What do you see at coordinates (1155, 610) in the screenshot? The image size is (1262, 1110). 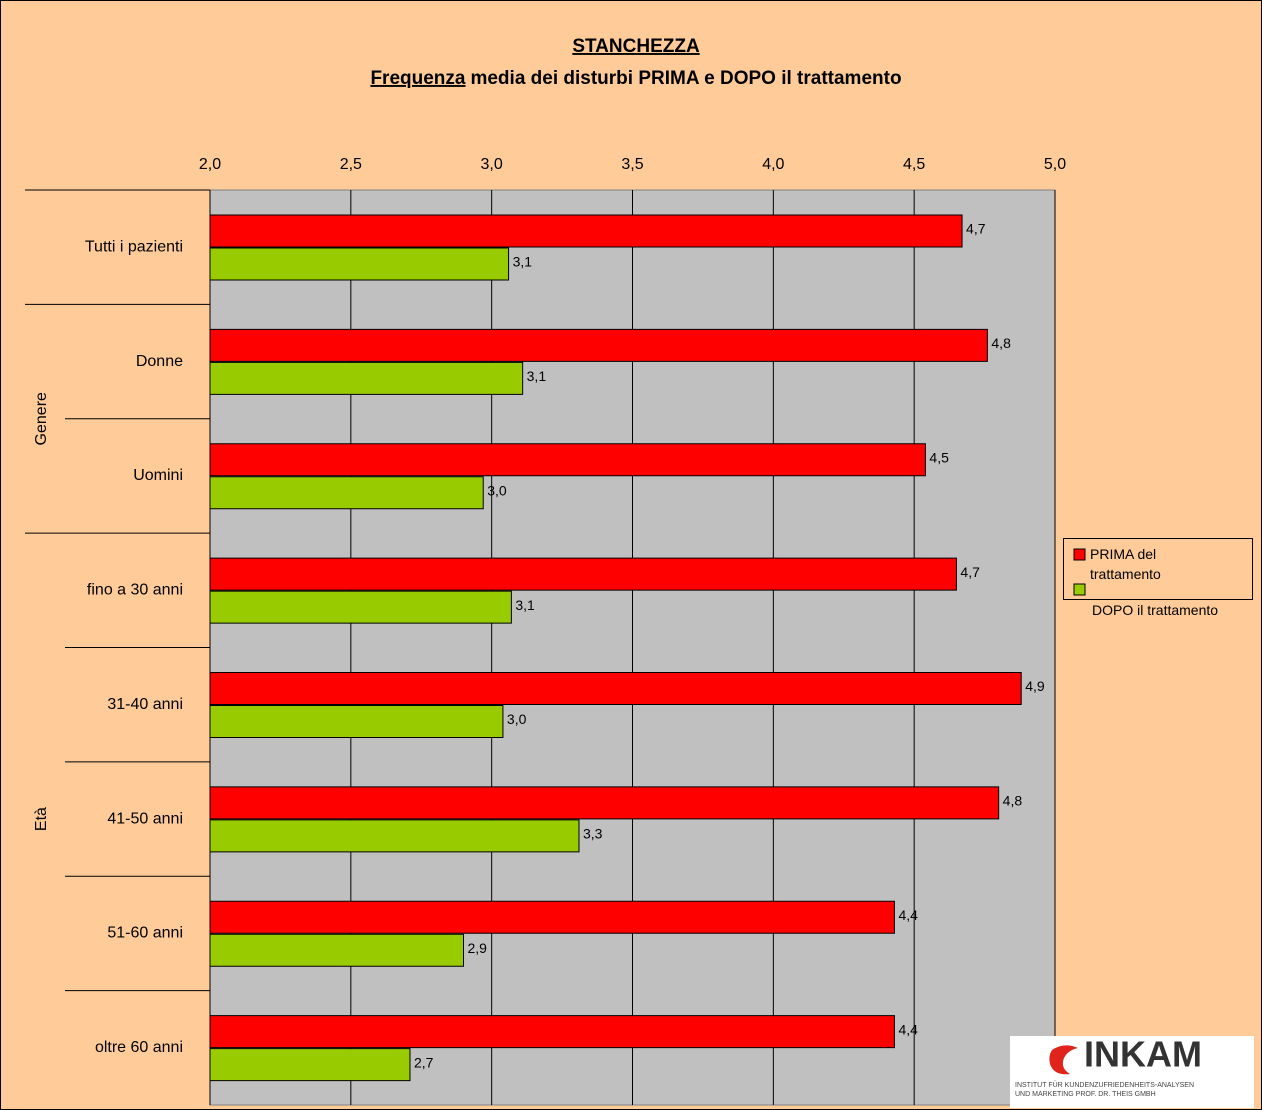 I see `legend-label: DOPO il trattamento` at bounding box center [1155, 610].